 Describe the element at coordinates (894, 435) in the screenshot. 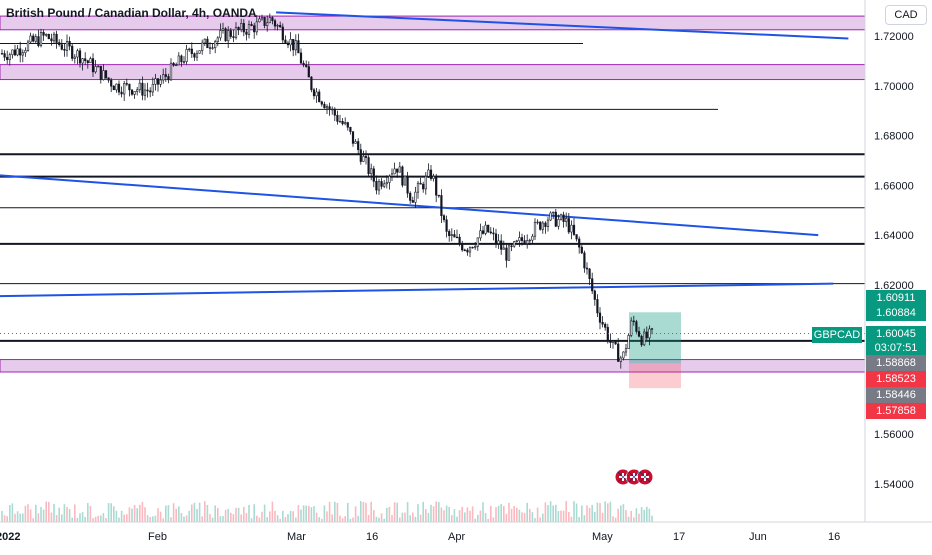

I see `y-tick-label: 1.56000` at that location.